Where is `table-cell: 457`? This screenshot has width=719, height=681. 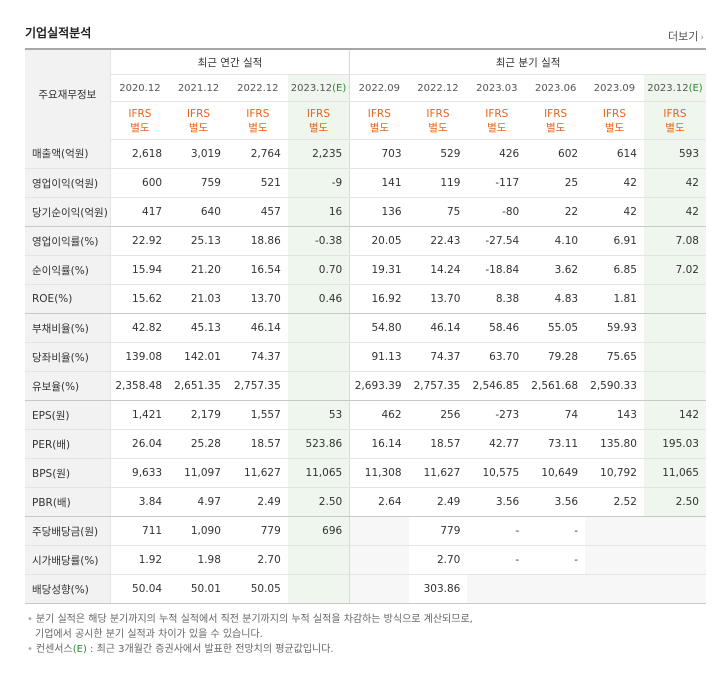 table-cell: 457 is located at coordinates (257, 212).